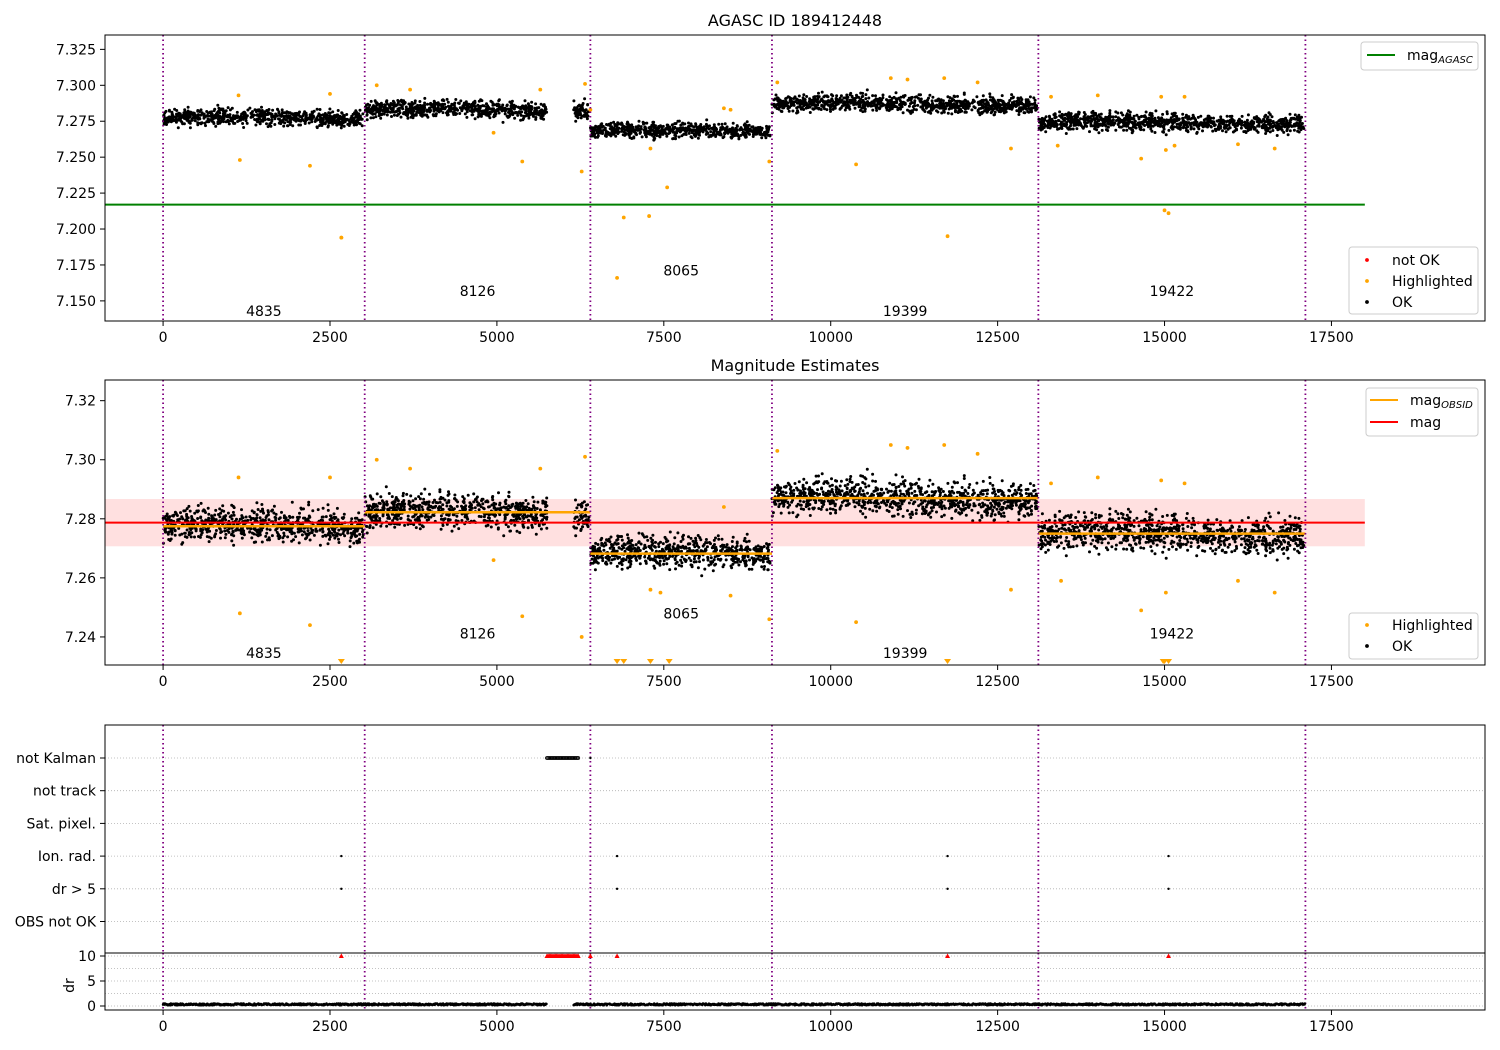 This screenshot has height=1050, width=1500. Describe the element at coordinates (1432, 282) in the screenshot. I see `top-legend-label: Highlighted` at that location.